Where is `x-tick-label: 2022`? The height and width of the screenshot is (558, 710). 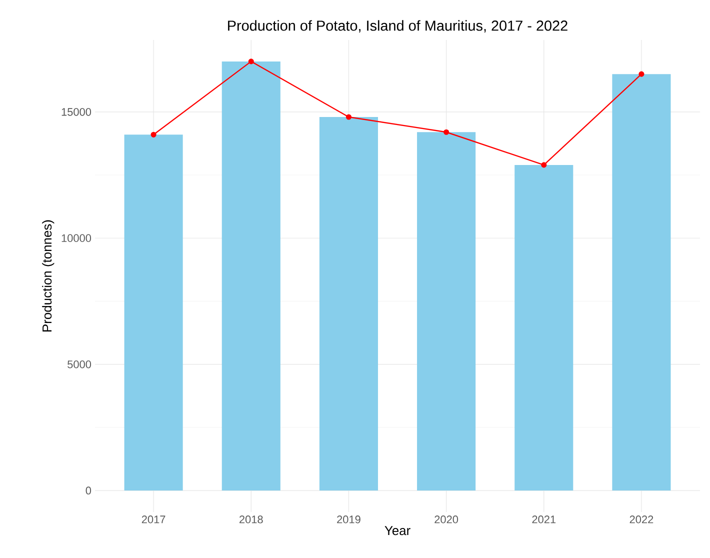 x-tick-label: 2022 is located at coordinates (642, 520).